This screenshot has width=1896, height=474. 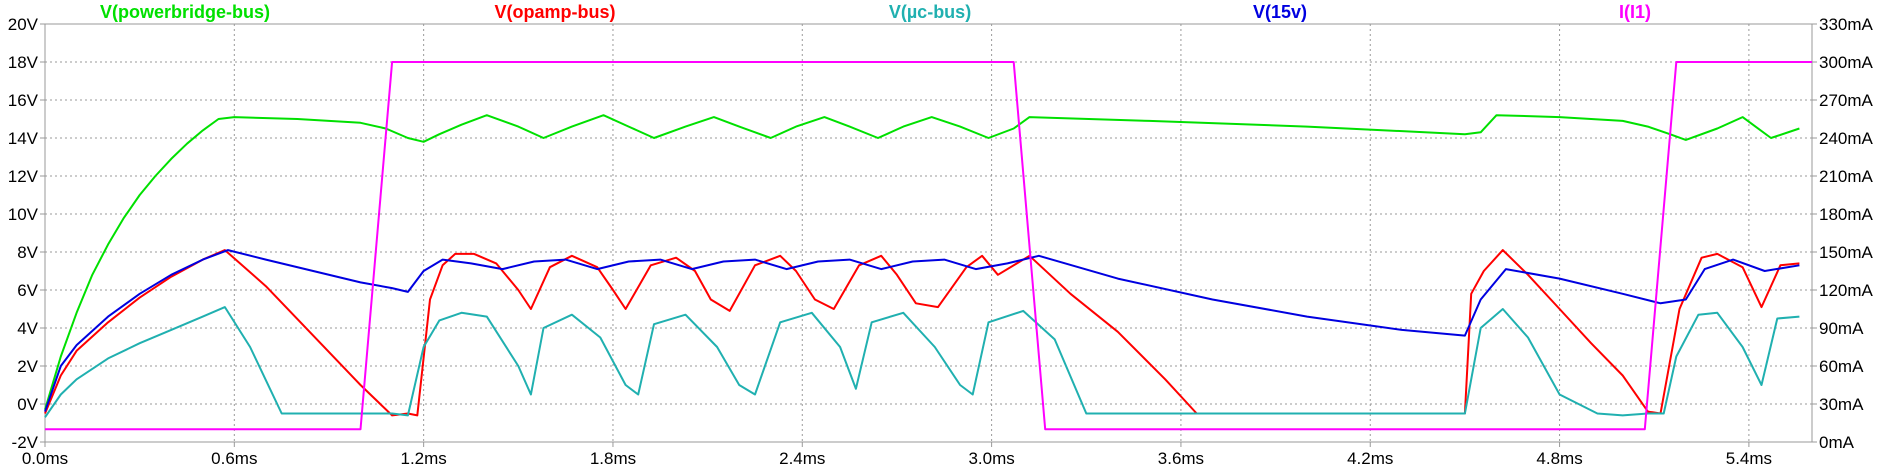 I want to click on y-right-tick-label: 0mA, so click(x=1837, y=442).